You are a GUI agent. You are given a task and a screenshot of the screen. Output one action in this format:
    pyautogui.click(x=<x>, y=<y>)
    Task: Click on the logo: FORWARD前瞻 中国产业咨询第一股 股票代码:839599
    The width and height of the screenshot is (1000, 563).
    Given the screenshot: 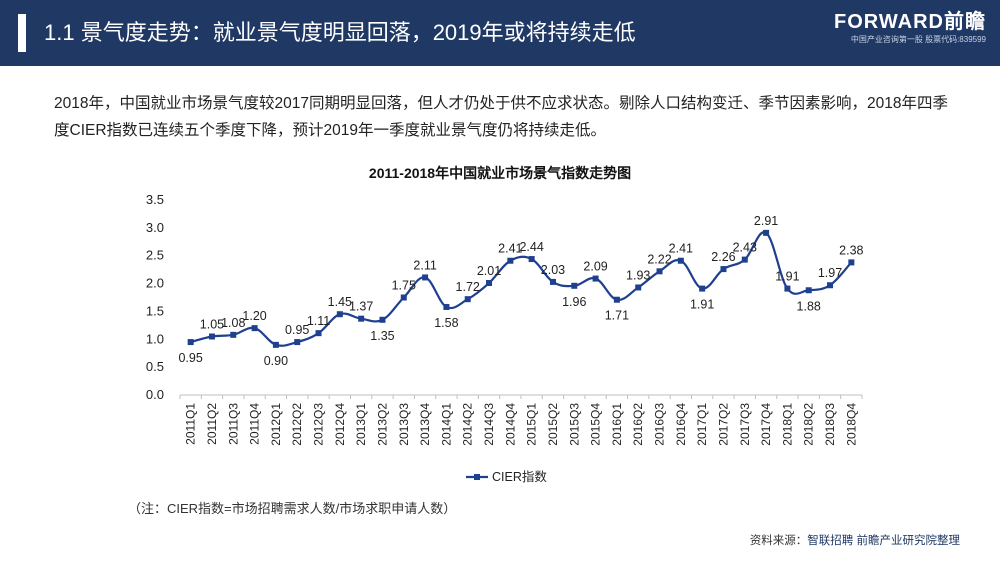 What is the action you would take?
    pyautogui.click(x=901, y=33)
    